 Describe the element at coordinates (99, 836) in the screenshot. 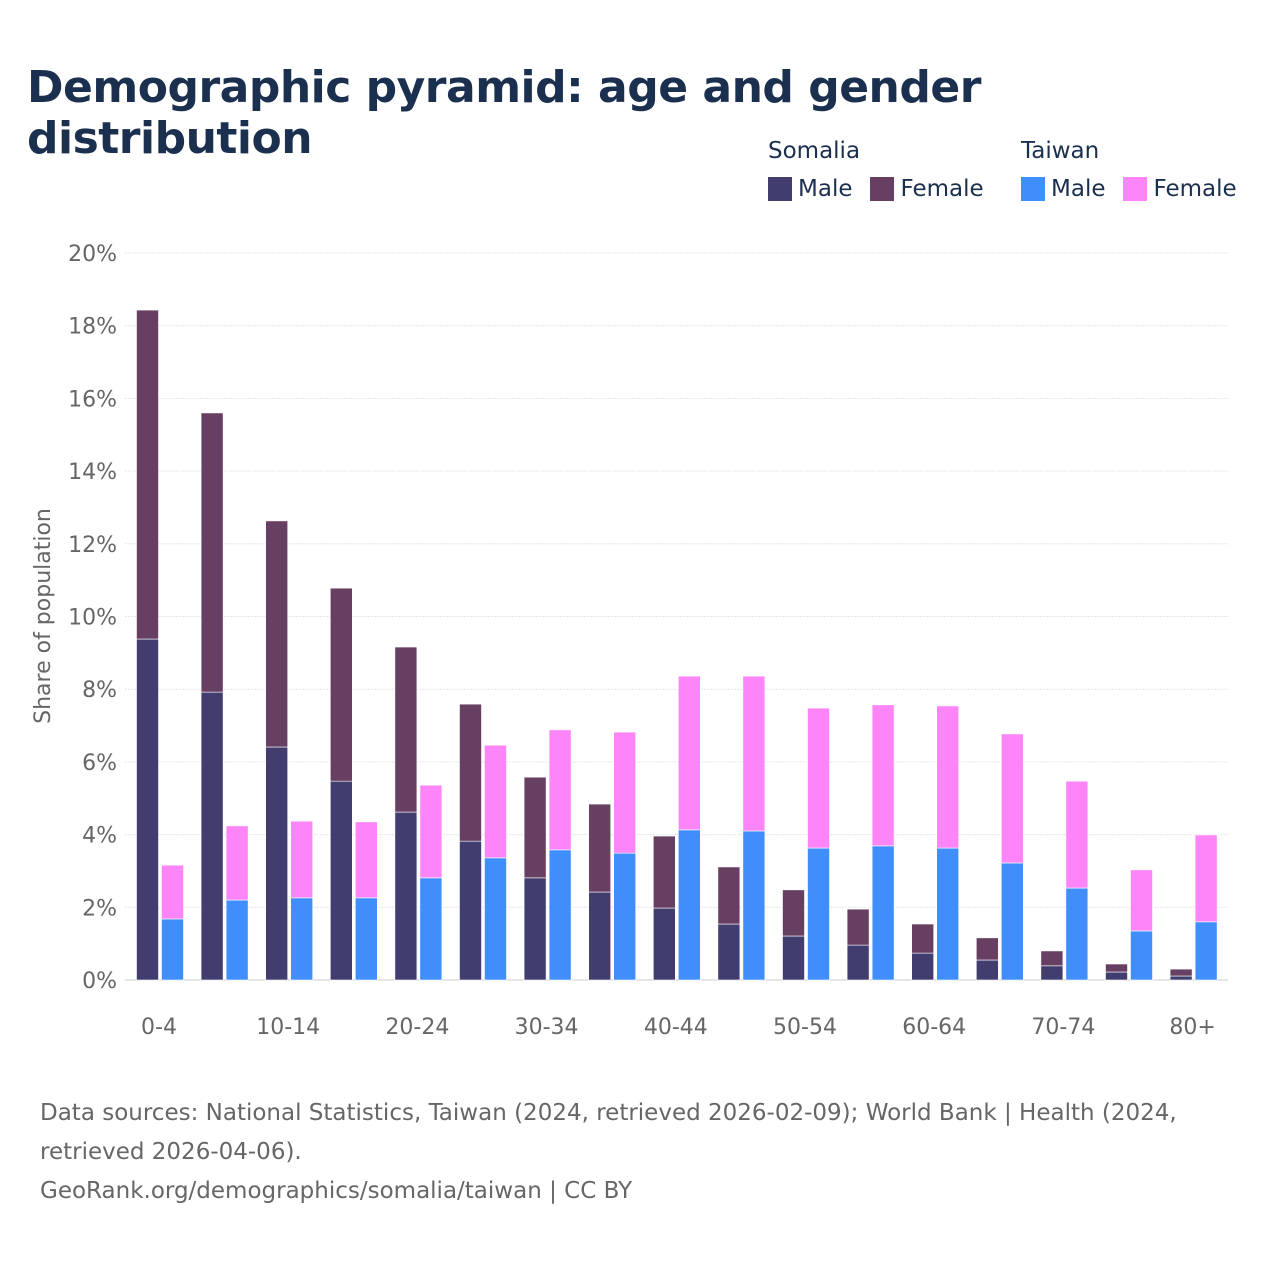

I see `y-tick-label: 4%` at that location.